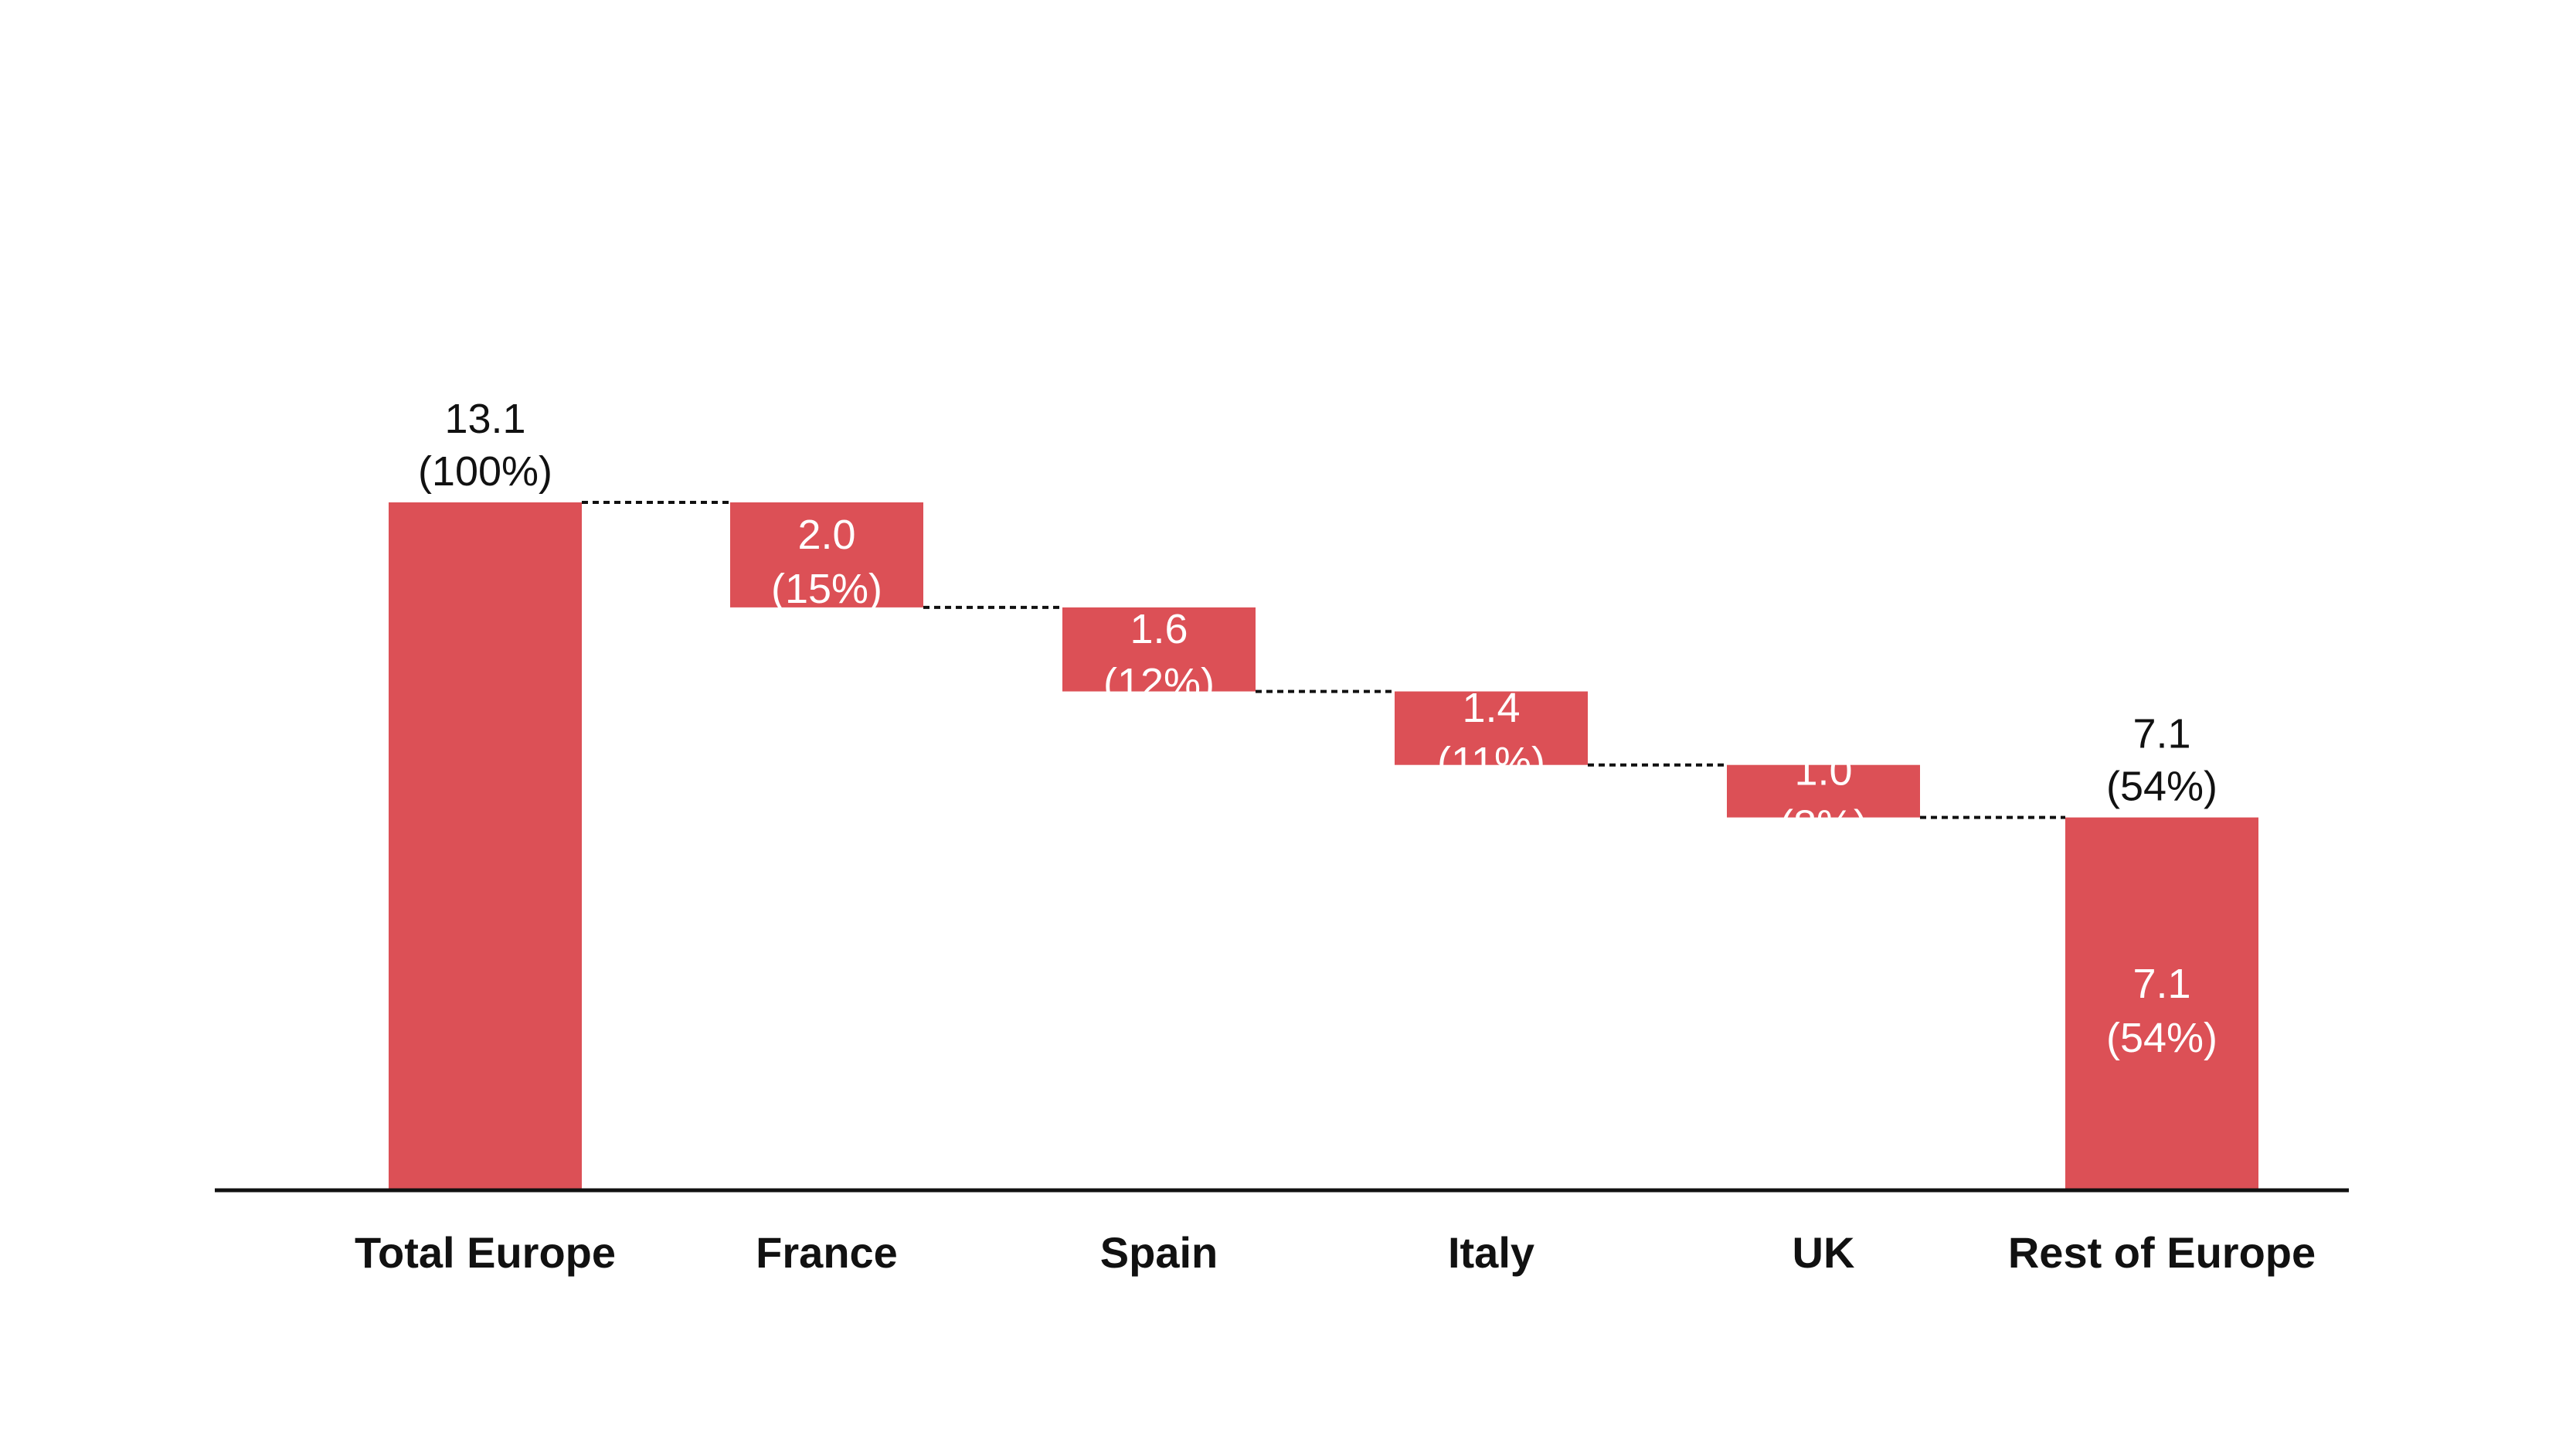  I want to click on category-label: Italy, so click(1491, 1252).